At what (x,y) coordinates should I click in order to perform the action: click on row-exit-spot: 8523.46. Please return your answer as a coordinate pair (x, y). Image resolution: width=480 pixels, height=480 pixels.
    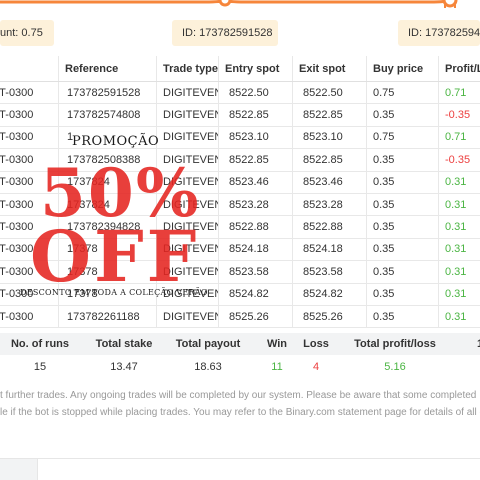
    Looking at the image, I should click on (329, 182).